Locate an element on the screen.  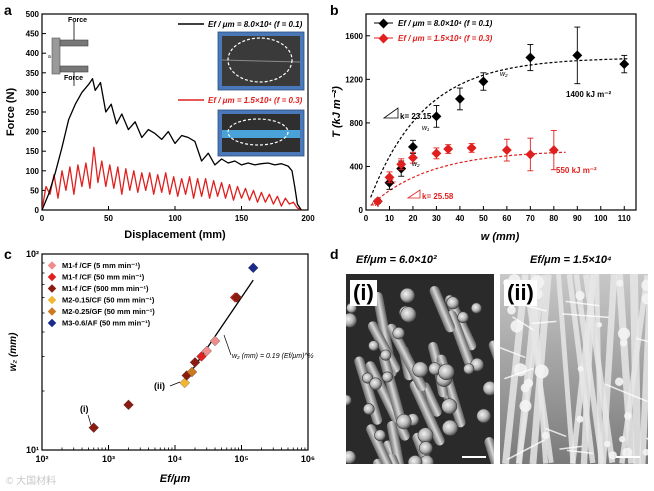
w2-label-black-2: w₂ is located at coordinates (416, 164).